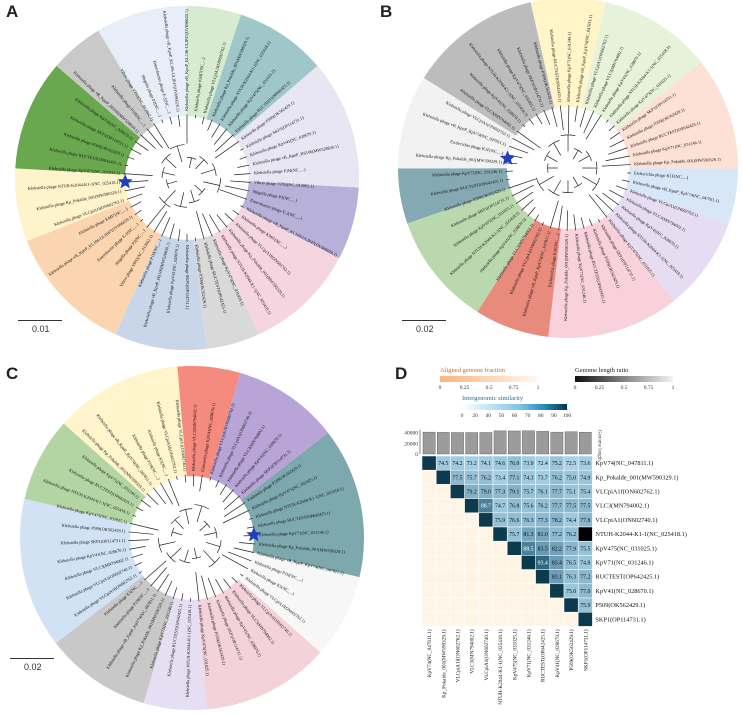 This screenshot has width=743, height=716. I want to click on heatmap-cell-value: 77.3, so click(543, 521).